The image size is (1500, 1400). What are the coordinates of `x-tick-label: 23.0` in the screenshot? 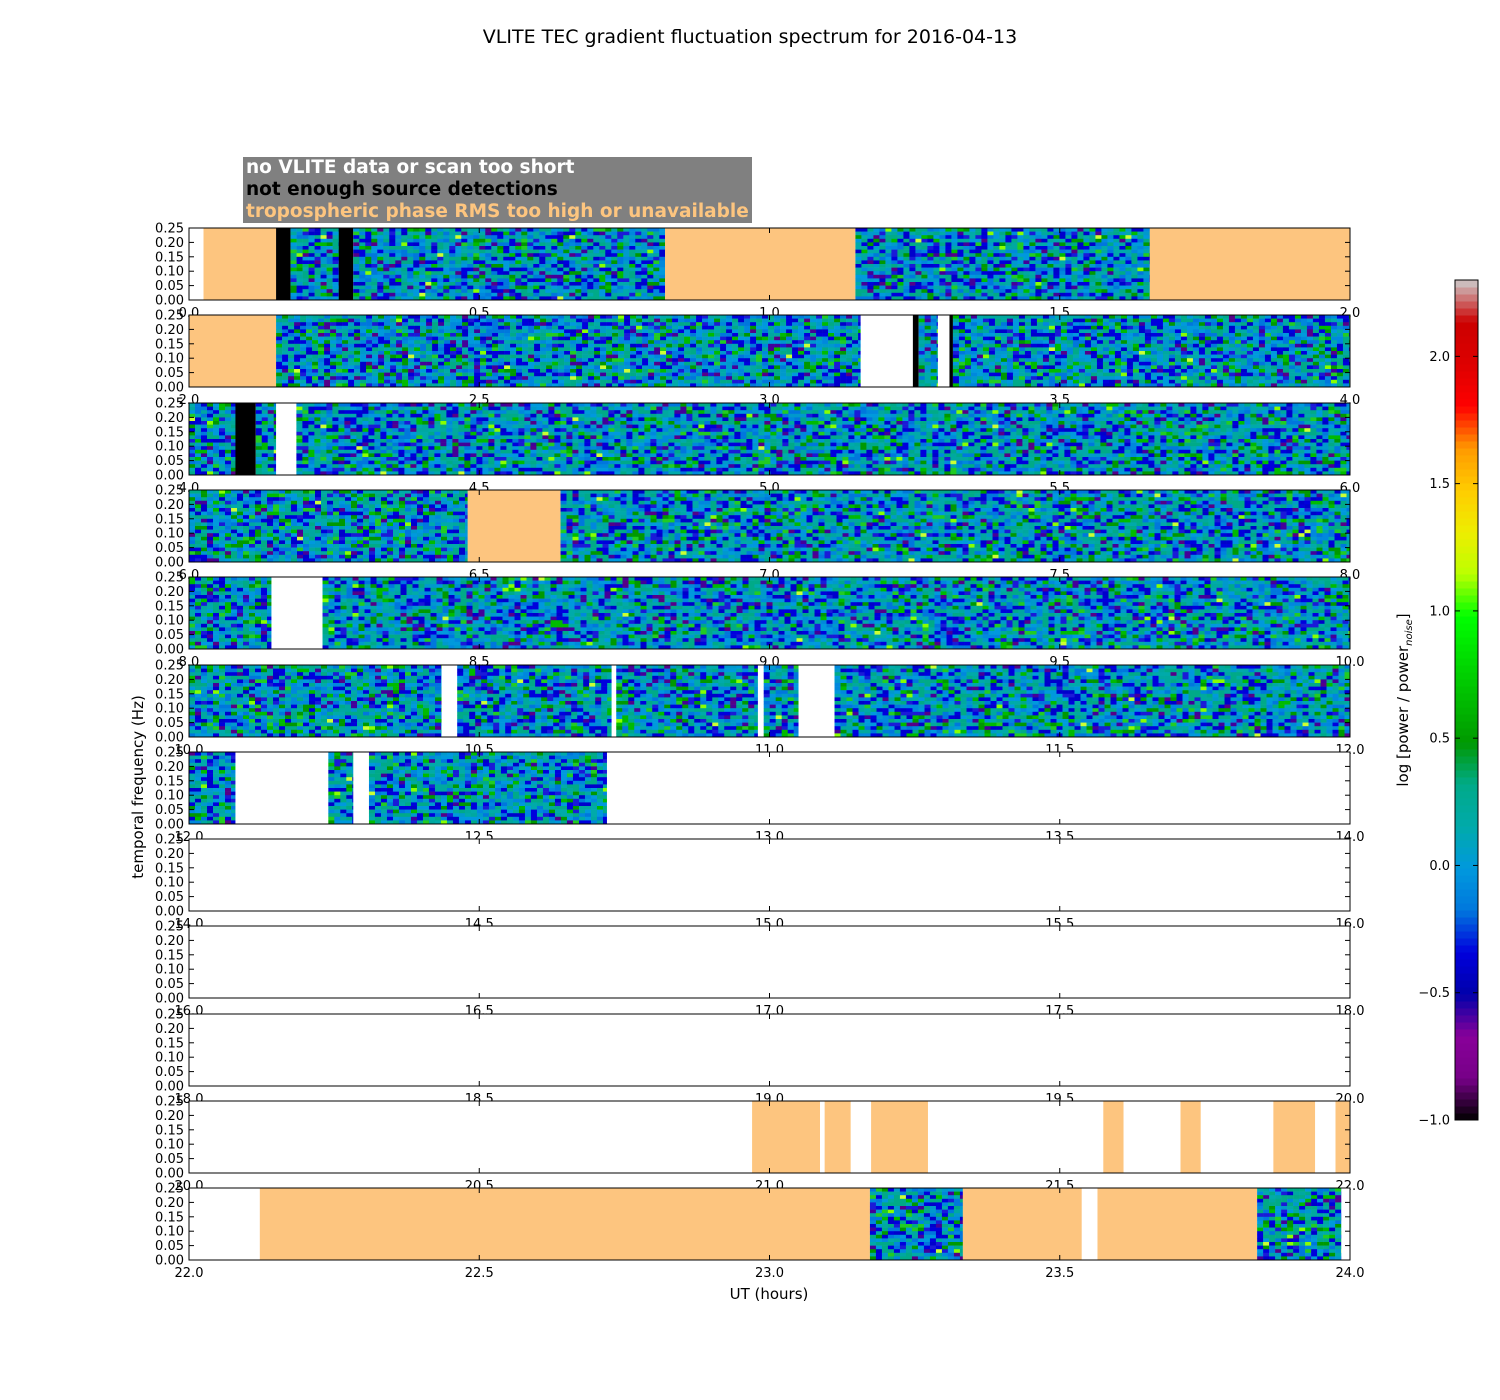 It's located at (769, 1273).